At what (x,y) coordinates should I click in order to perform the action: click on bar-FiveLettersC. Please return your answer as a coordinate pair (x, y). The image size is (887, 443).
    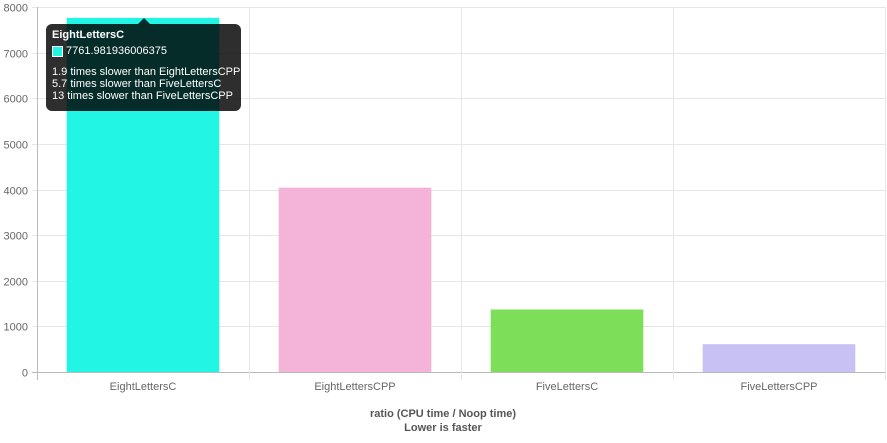
    Looking at the image, I should click on (567, 340).